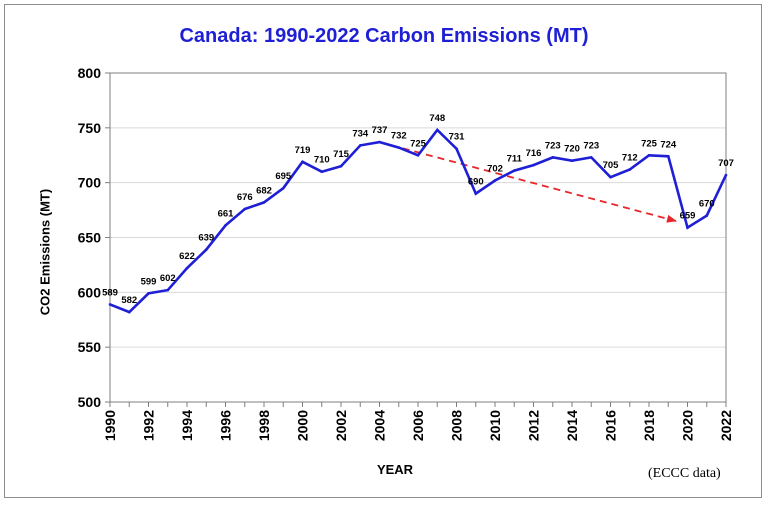  I want to click on data-label: 734, so click(360, 133).